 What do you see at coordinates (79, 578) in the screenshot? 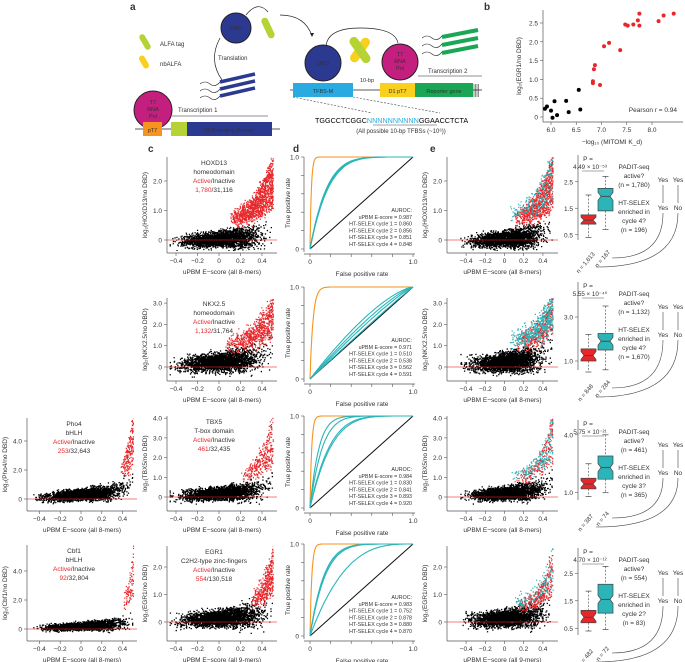
I see `inactive-count: 32,804` at bounding box center [79, 578].